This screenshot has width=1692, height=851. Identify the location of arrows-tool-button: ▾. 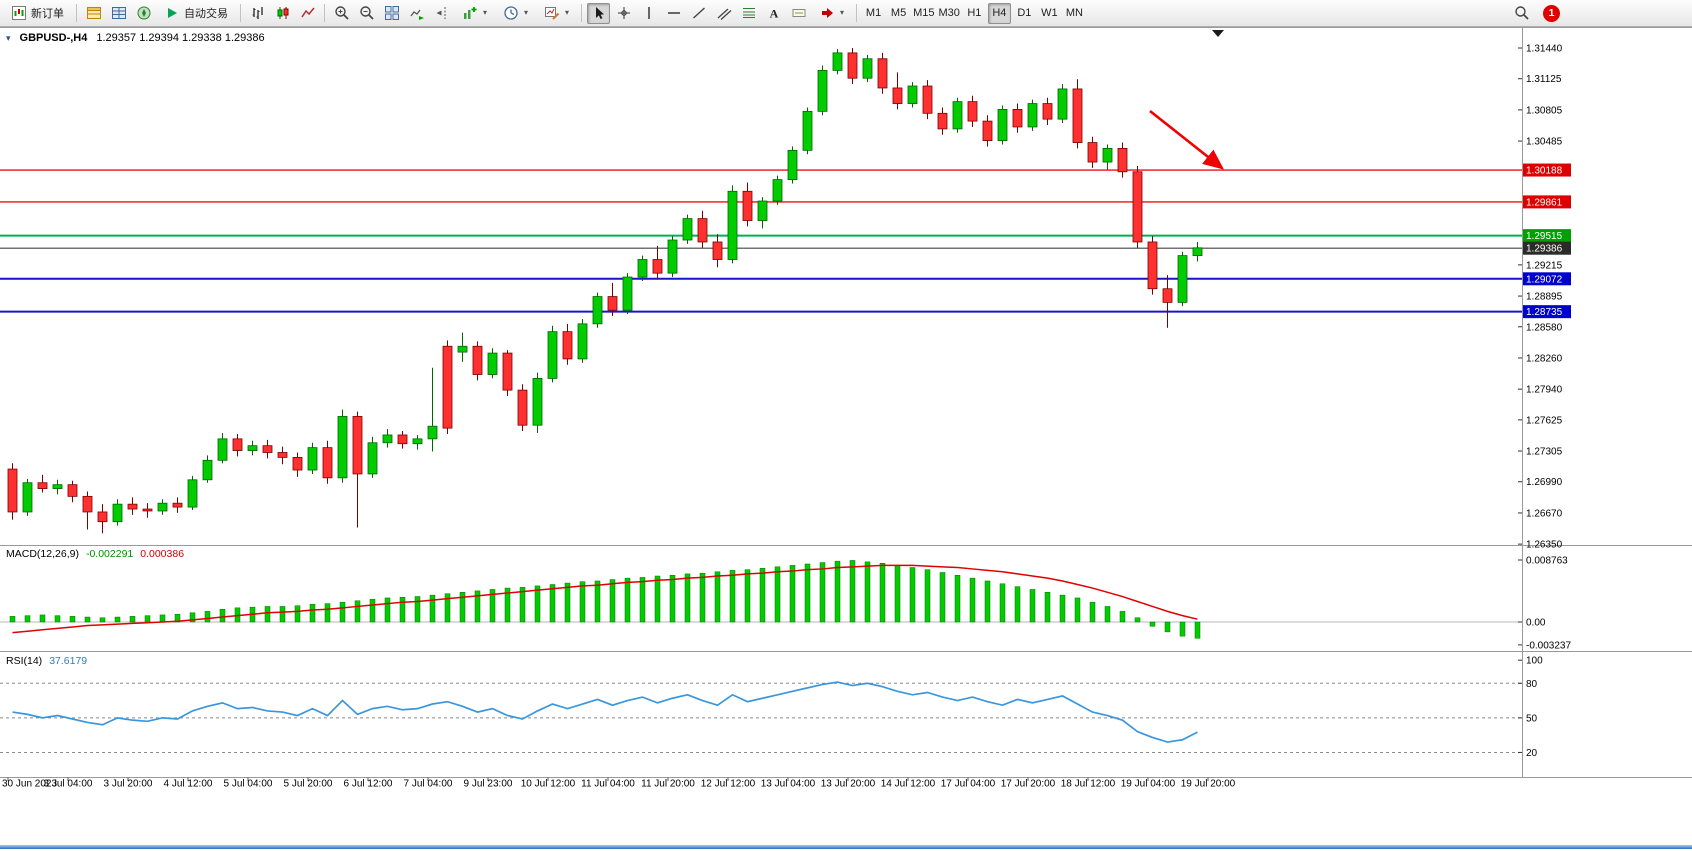
(831, 13).